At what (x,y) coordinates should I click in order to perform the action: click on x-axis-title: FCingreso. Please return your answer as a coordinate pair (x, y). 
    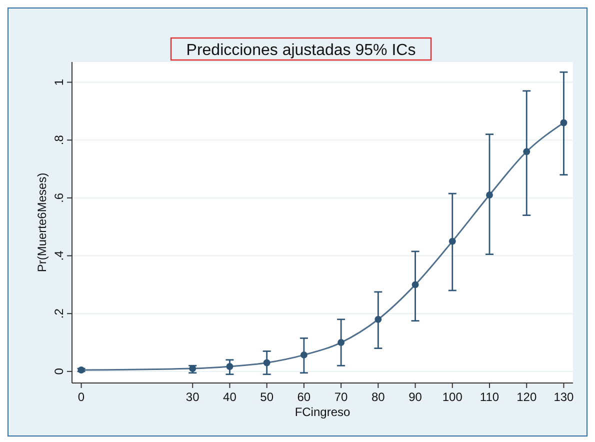
    Looking at the image, I should click on (322, 412).